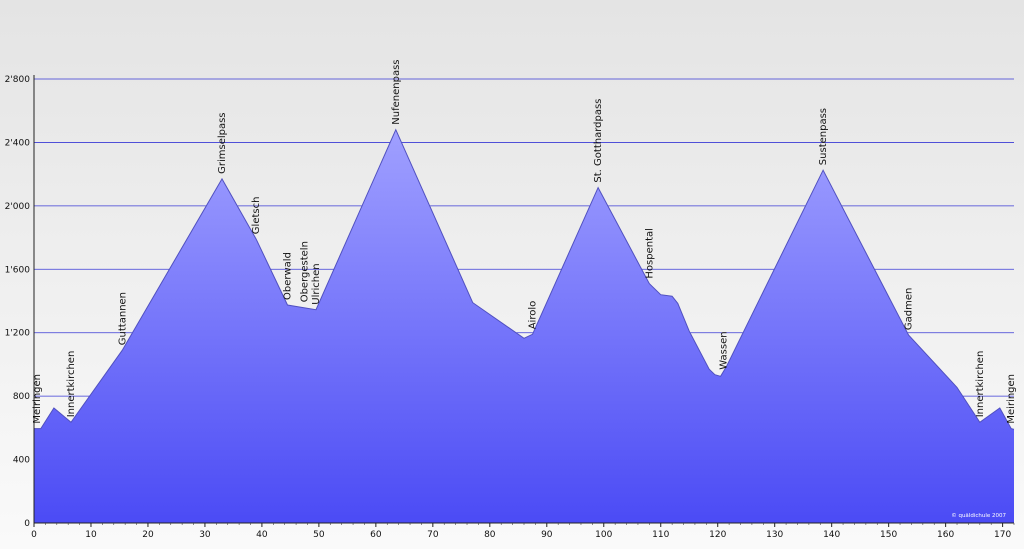 The image size is (1024, 549). I want to click on place-label: Nufenenpass, so click(396, 91).